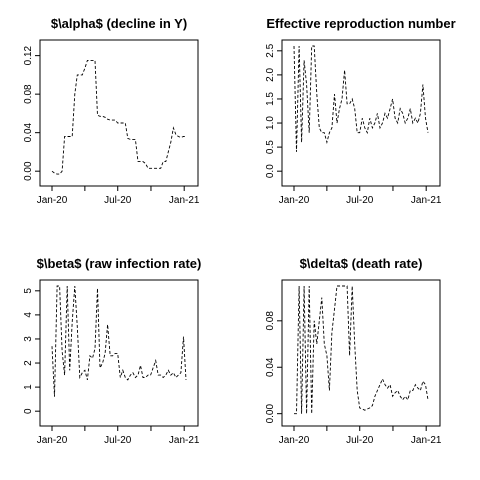 The height and width of the screenshot is (480, 480). I want to click on panel-title: $\beta$ (raw infection rate), so click(119, 263).